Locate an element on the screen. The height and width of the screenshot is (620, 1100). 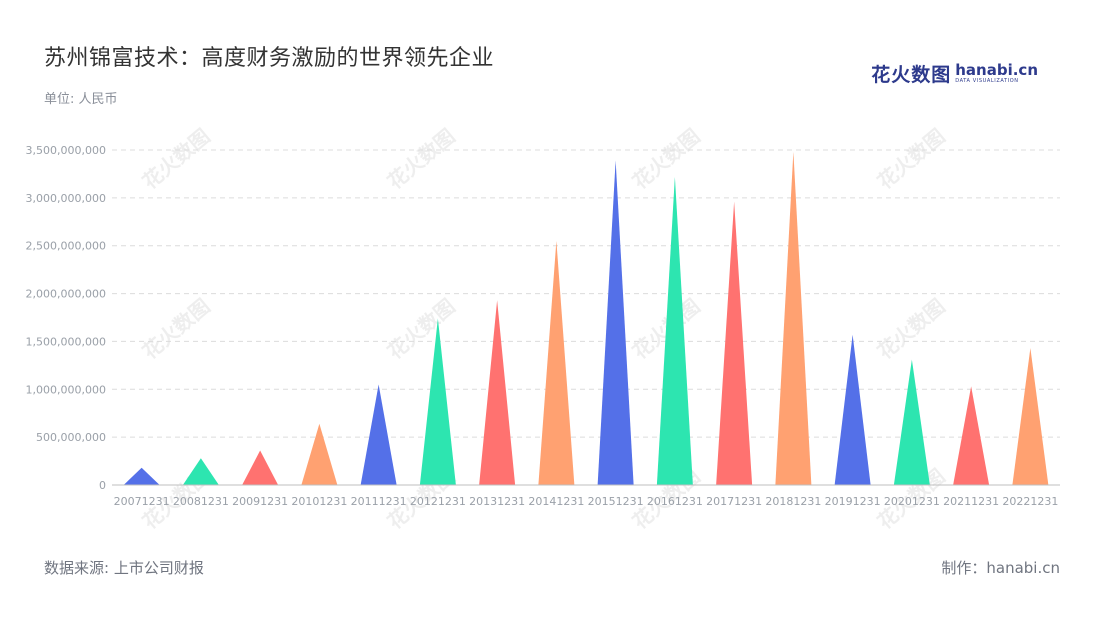
x-tick-label: 20161231 is located at coordinates (675, 501).